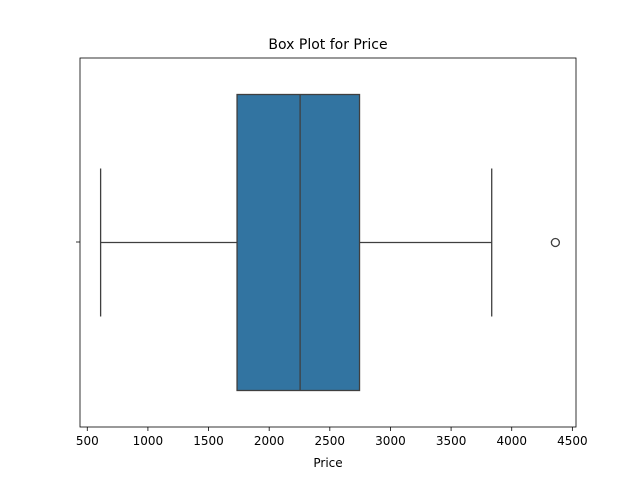  Describe the element at coordinates (330, 441) in the screenshot. I see `x-tick-label: 2500` at that location.